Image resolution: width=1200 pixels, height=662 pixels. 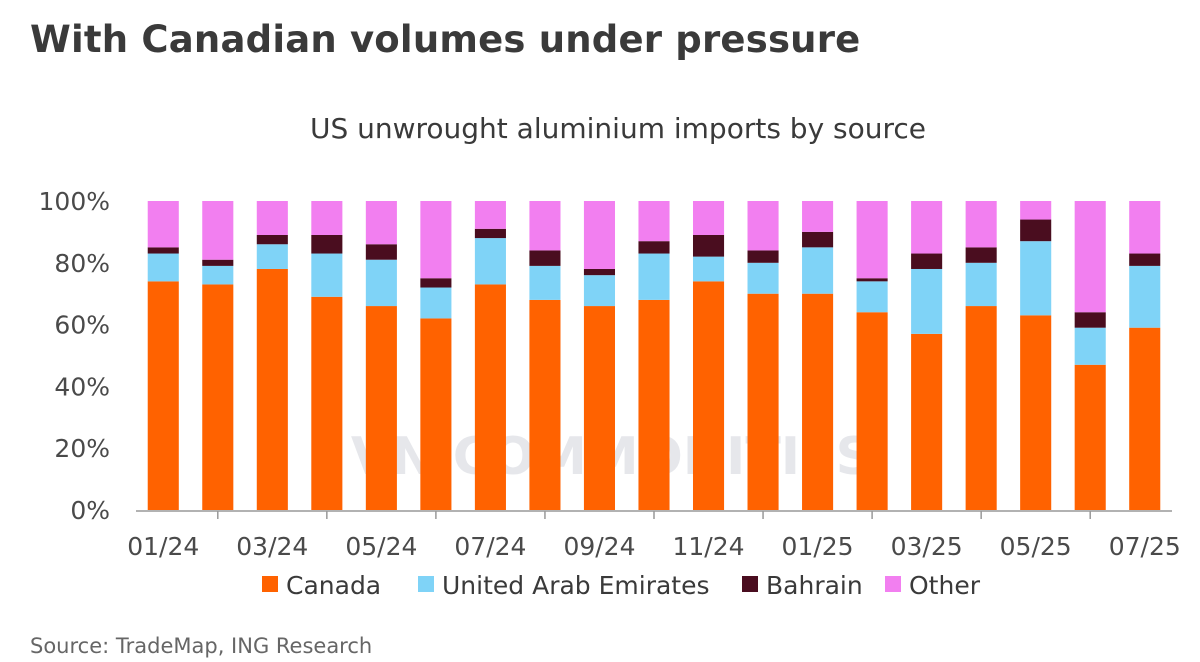 I want to click on x-tick-label: 03/24, so click(x=272, y=546).